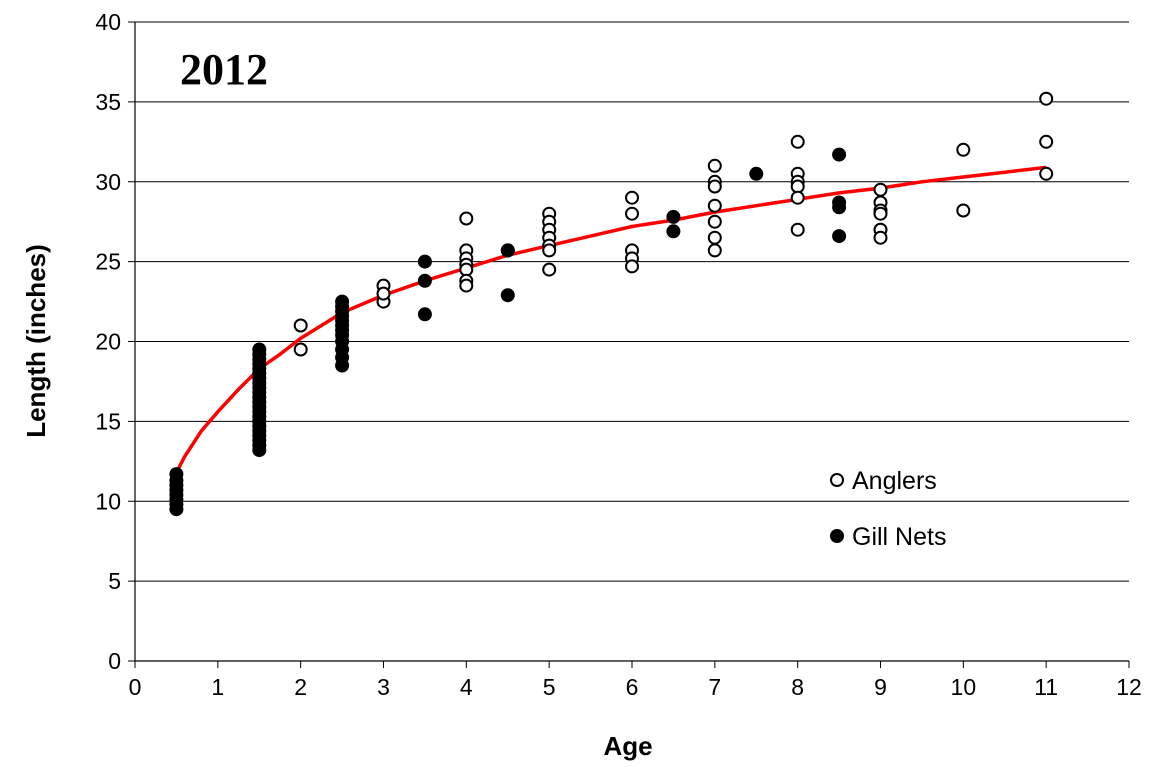 This screenshot has height=767, width=1161. What do you see at coordinates (108, 342) in the screenshot?
I see `y-tick-label-20: 20` at bounding box center [108, 342].